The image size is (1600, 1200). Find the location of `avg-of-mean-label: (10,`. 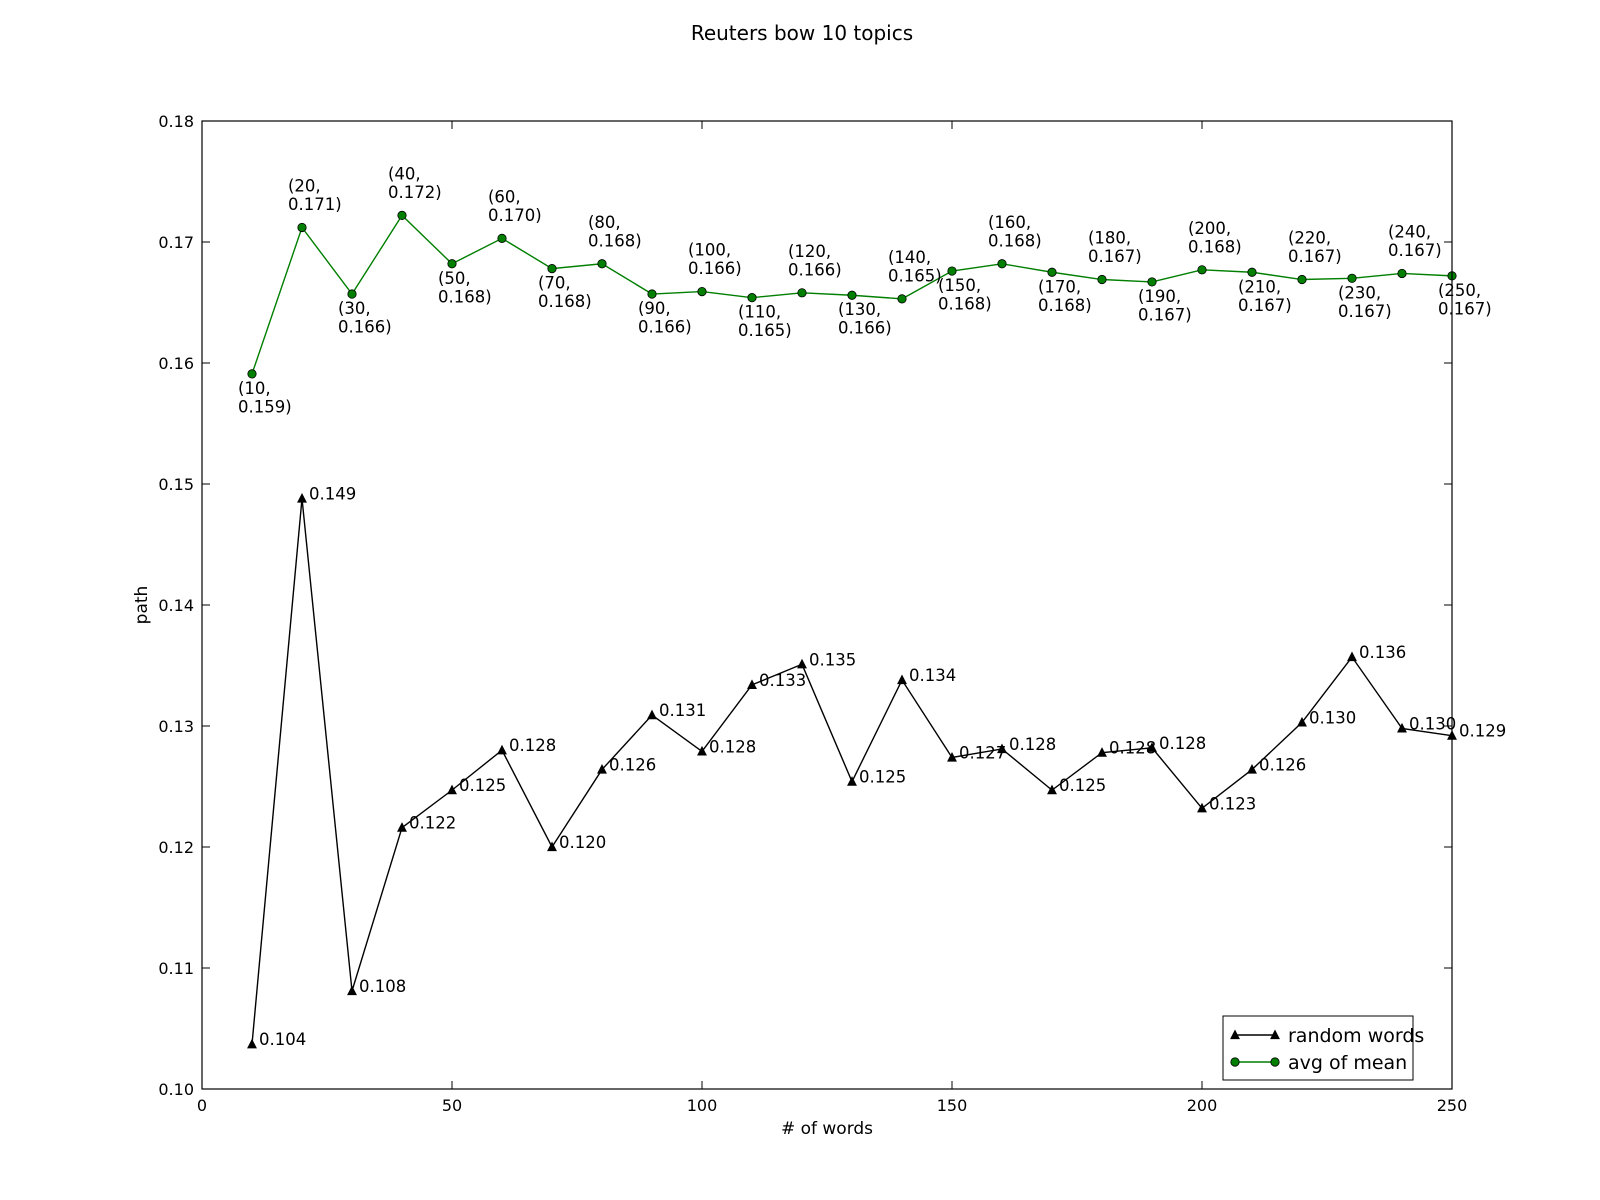

avg-of-mean-label: (10, is located at coordinates (254, 388).